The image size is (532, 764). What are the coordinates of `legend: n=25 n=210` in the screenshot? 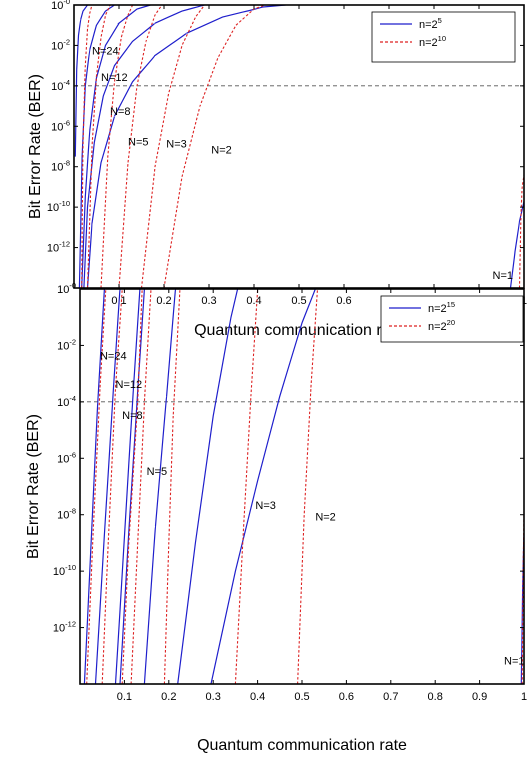 It's located at (443, 37).